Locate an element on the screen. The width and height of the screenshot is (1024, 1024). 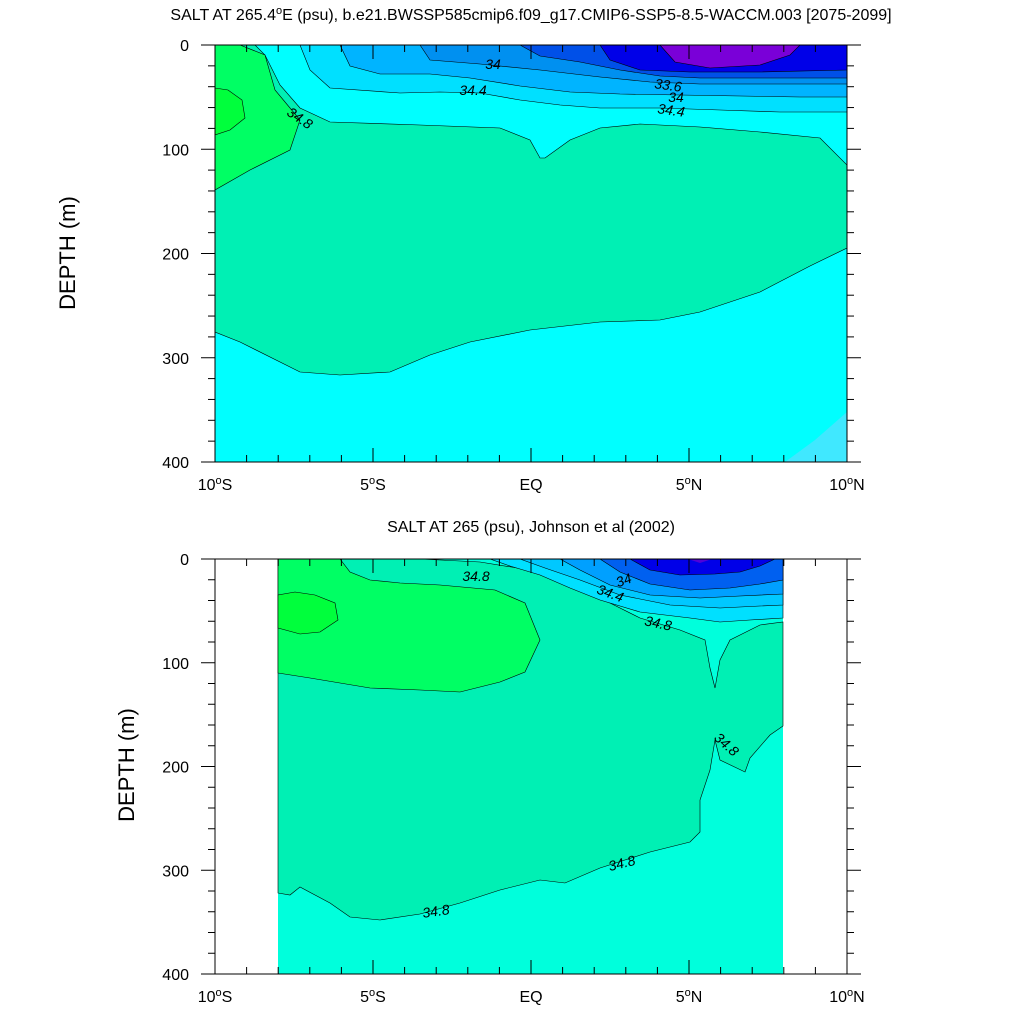
title-degree-sign: o is located at coordinates (279, 11).